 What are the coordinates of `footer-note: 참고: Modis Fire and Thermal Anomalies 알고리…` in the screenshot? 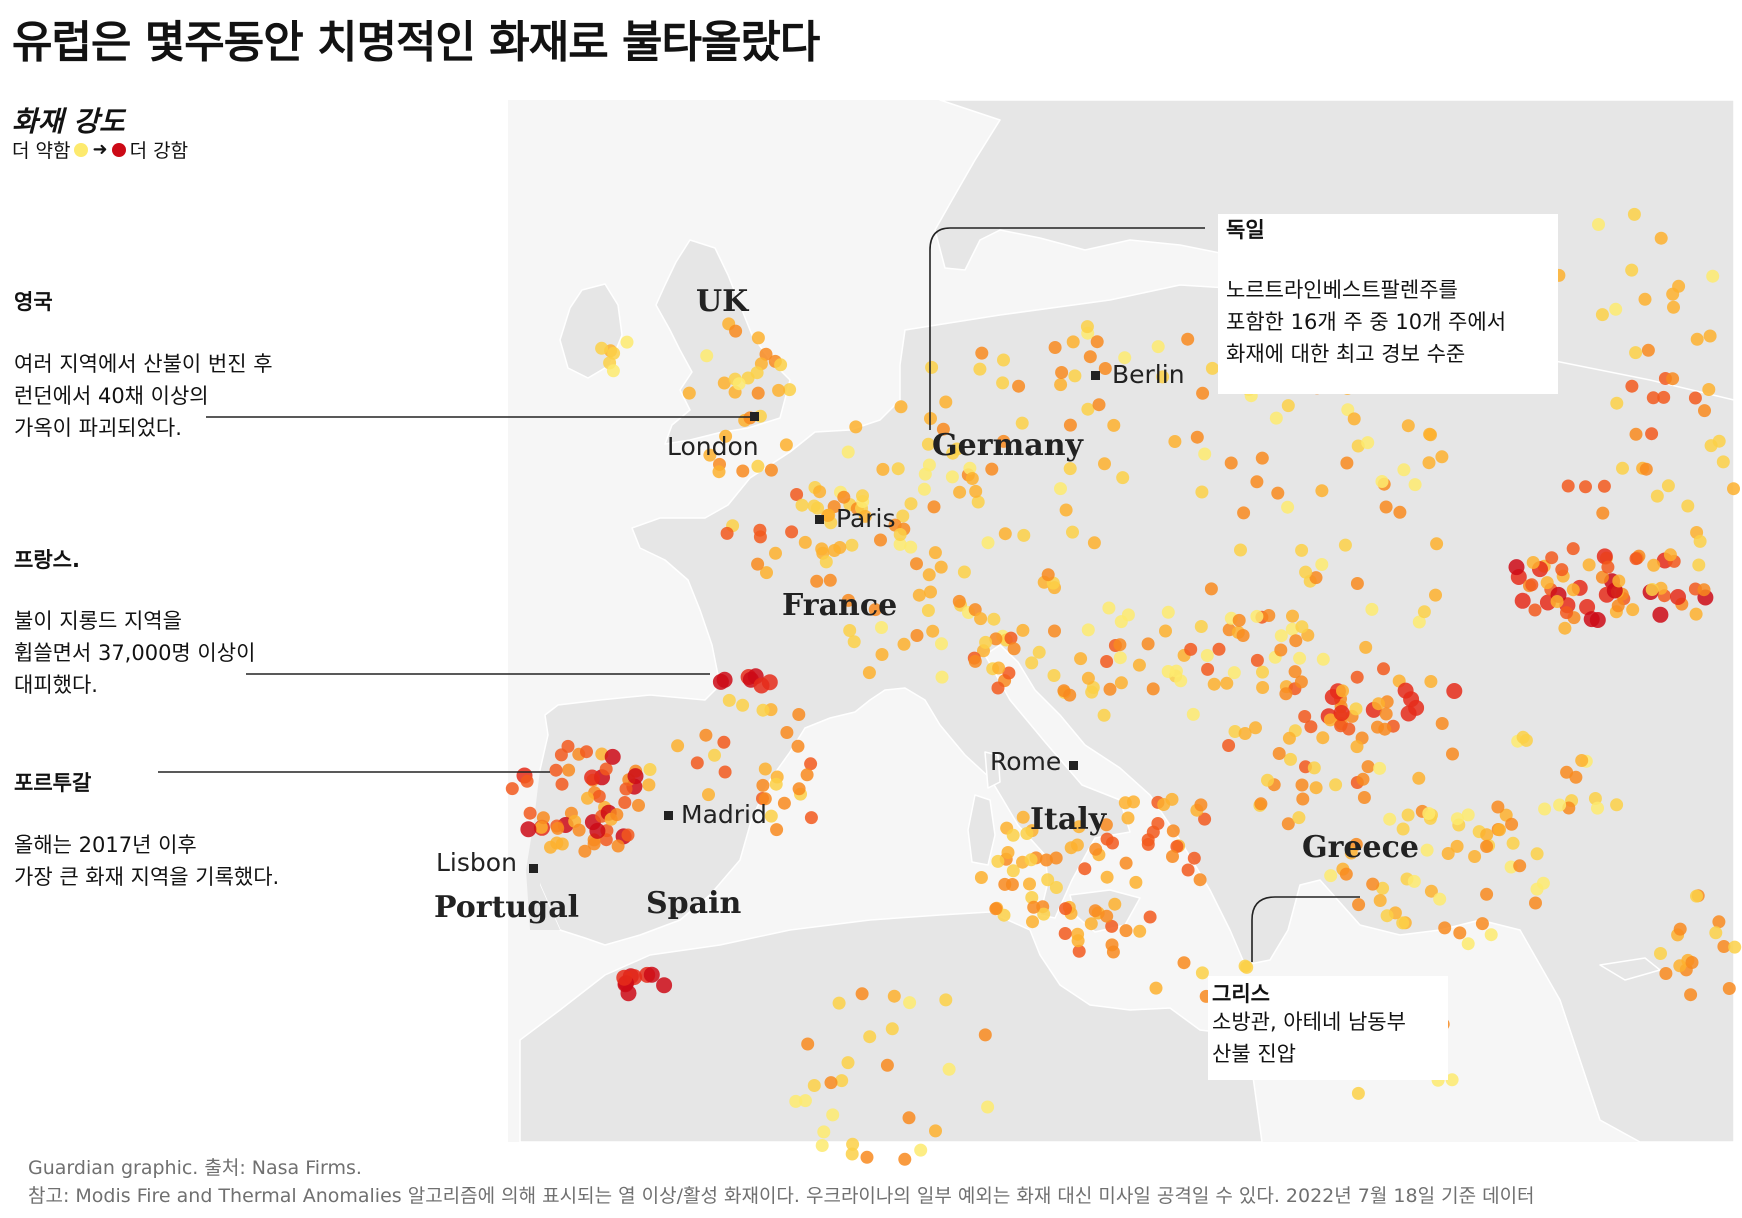 It's located at (781, 1196).